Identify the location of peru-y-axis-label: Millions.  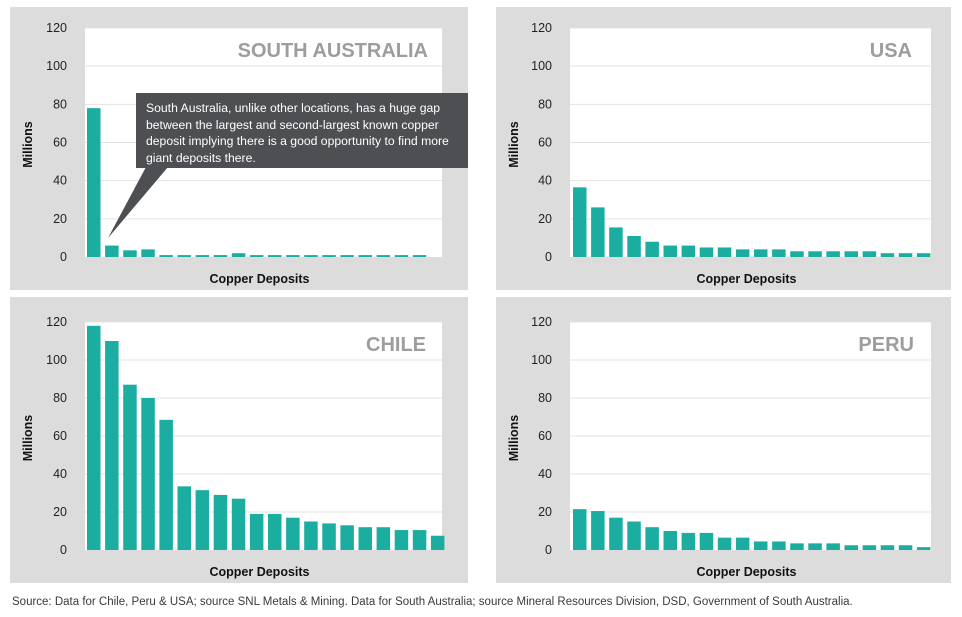
(514, 438).